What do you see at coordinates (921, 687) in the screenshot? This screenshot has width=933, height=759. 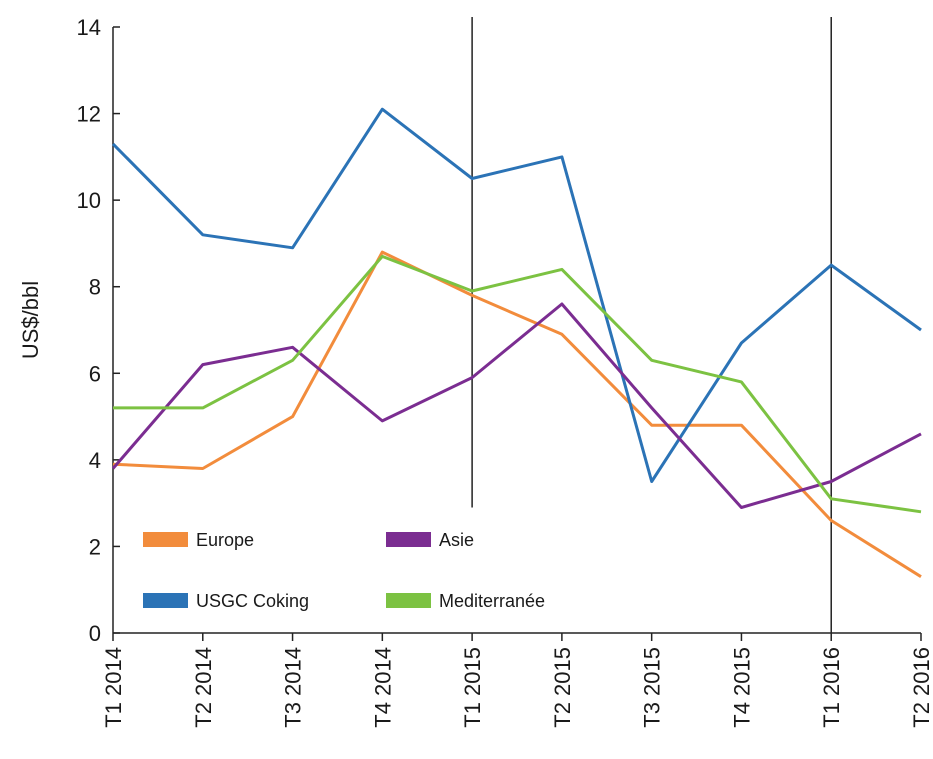 I see `x-tick-label: T2 2016` at bounding box center [921, 687].